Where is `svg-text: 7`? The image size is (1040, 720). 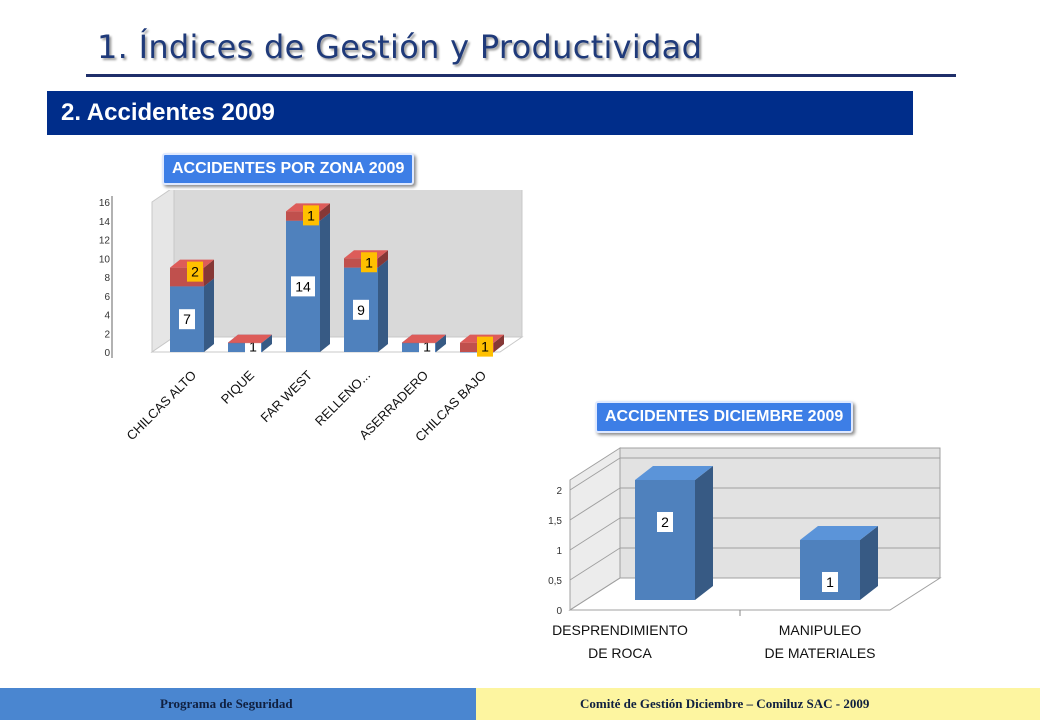 svg-text: 7 is located at coordinates (187, 319).